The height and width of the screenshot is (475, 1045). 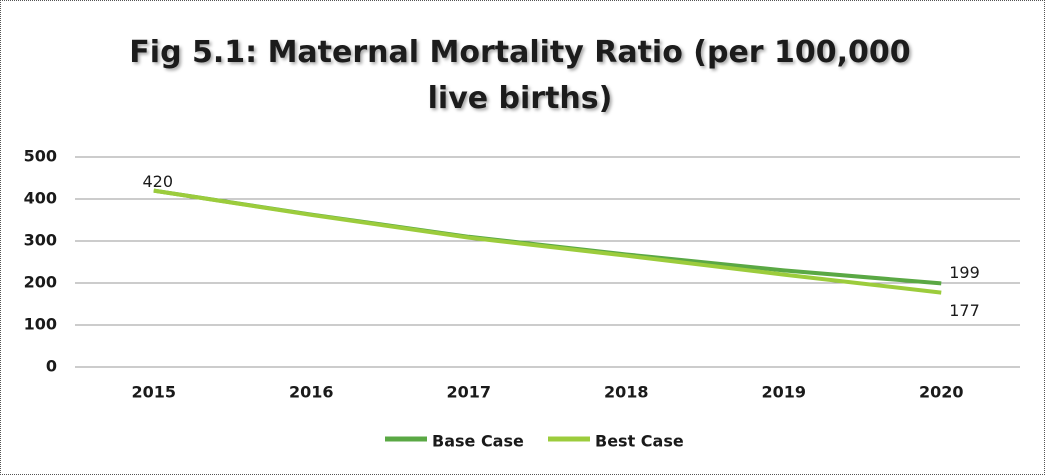 What do you see at coordinates (40, 156) in the screenshot?
I see `y-tick-label: 500` at bounding box center [40, 156].